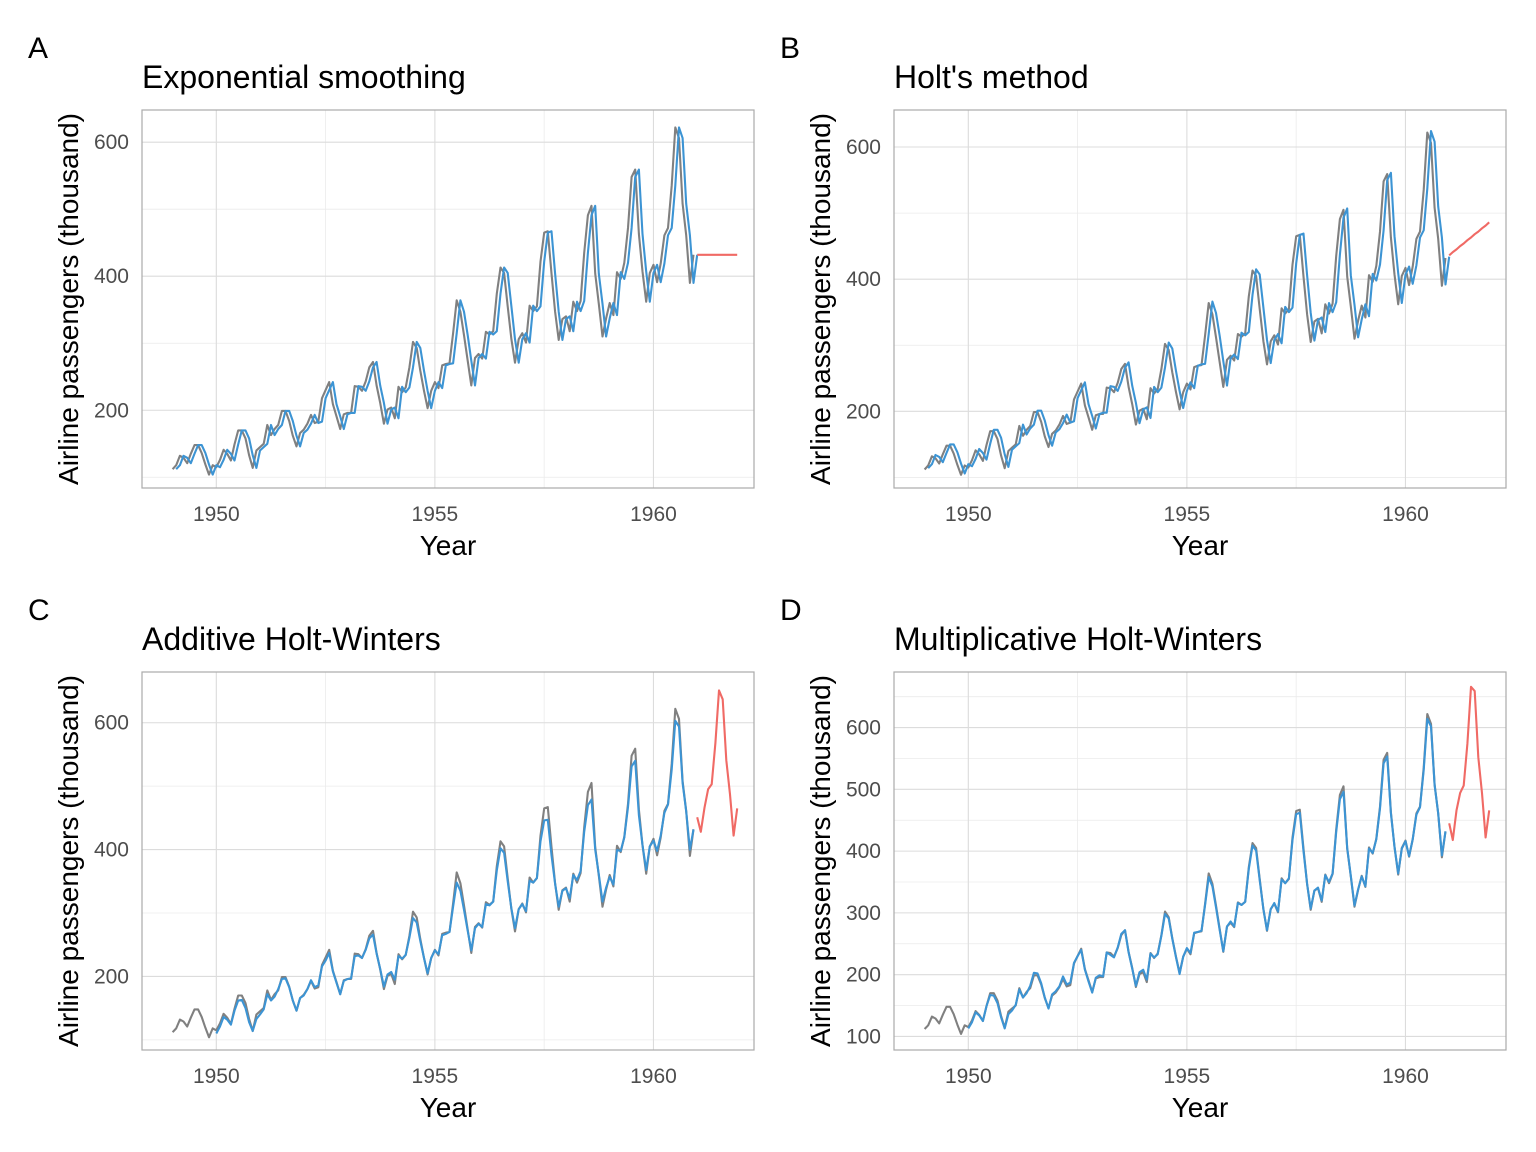 The image size is (1536, 1152). Describe the element at coordinates (863, 913) in the screenshot. I see `y-tick-label: 300` at that location.